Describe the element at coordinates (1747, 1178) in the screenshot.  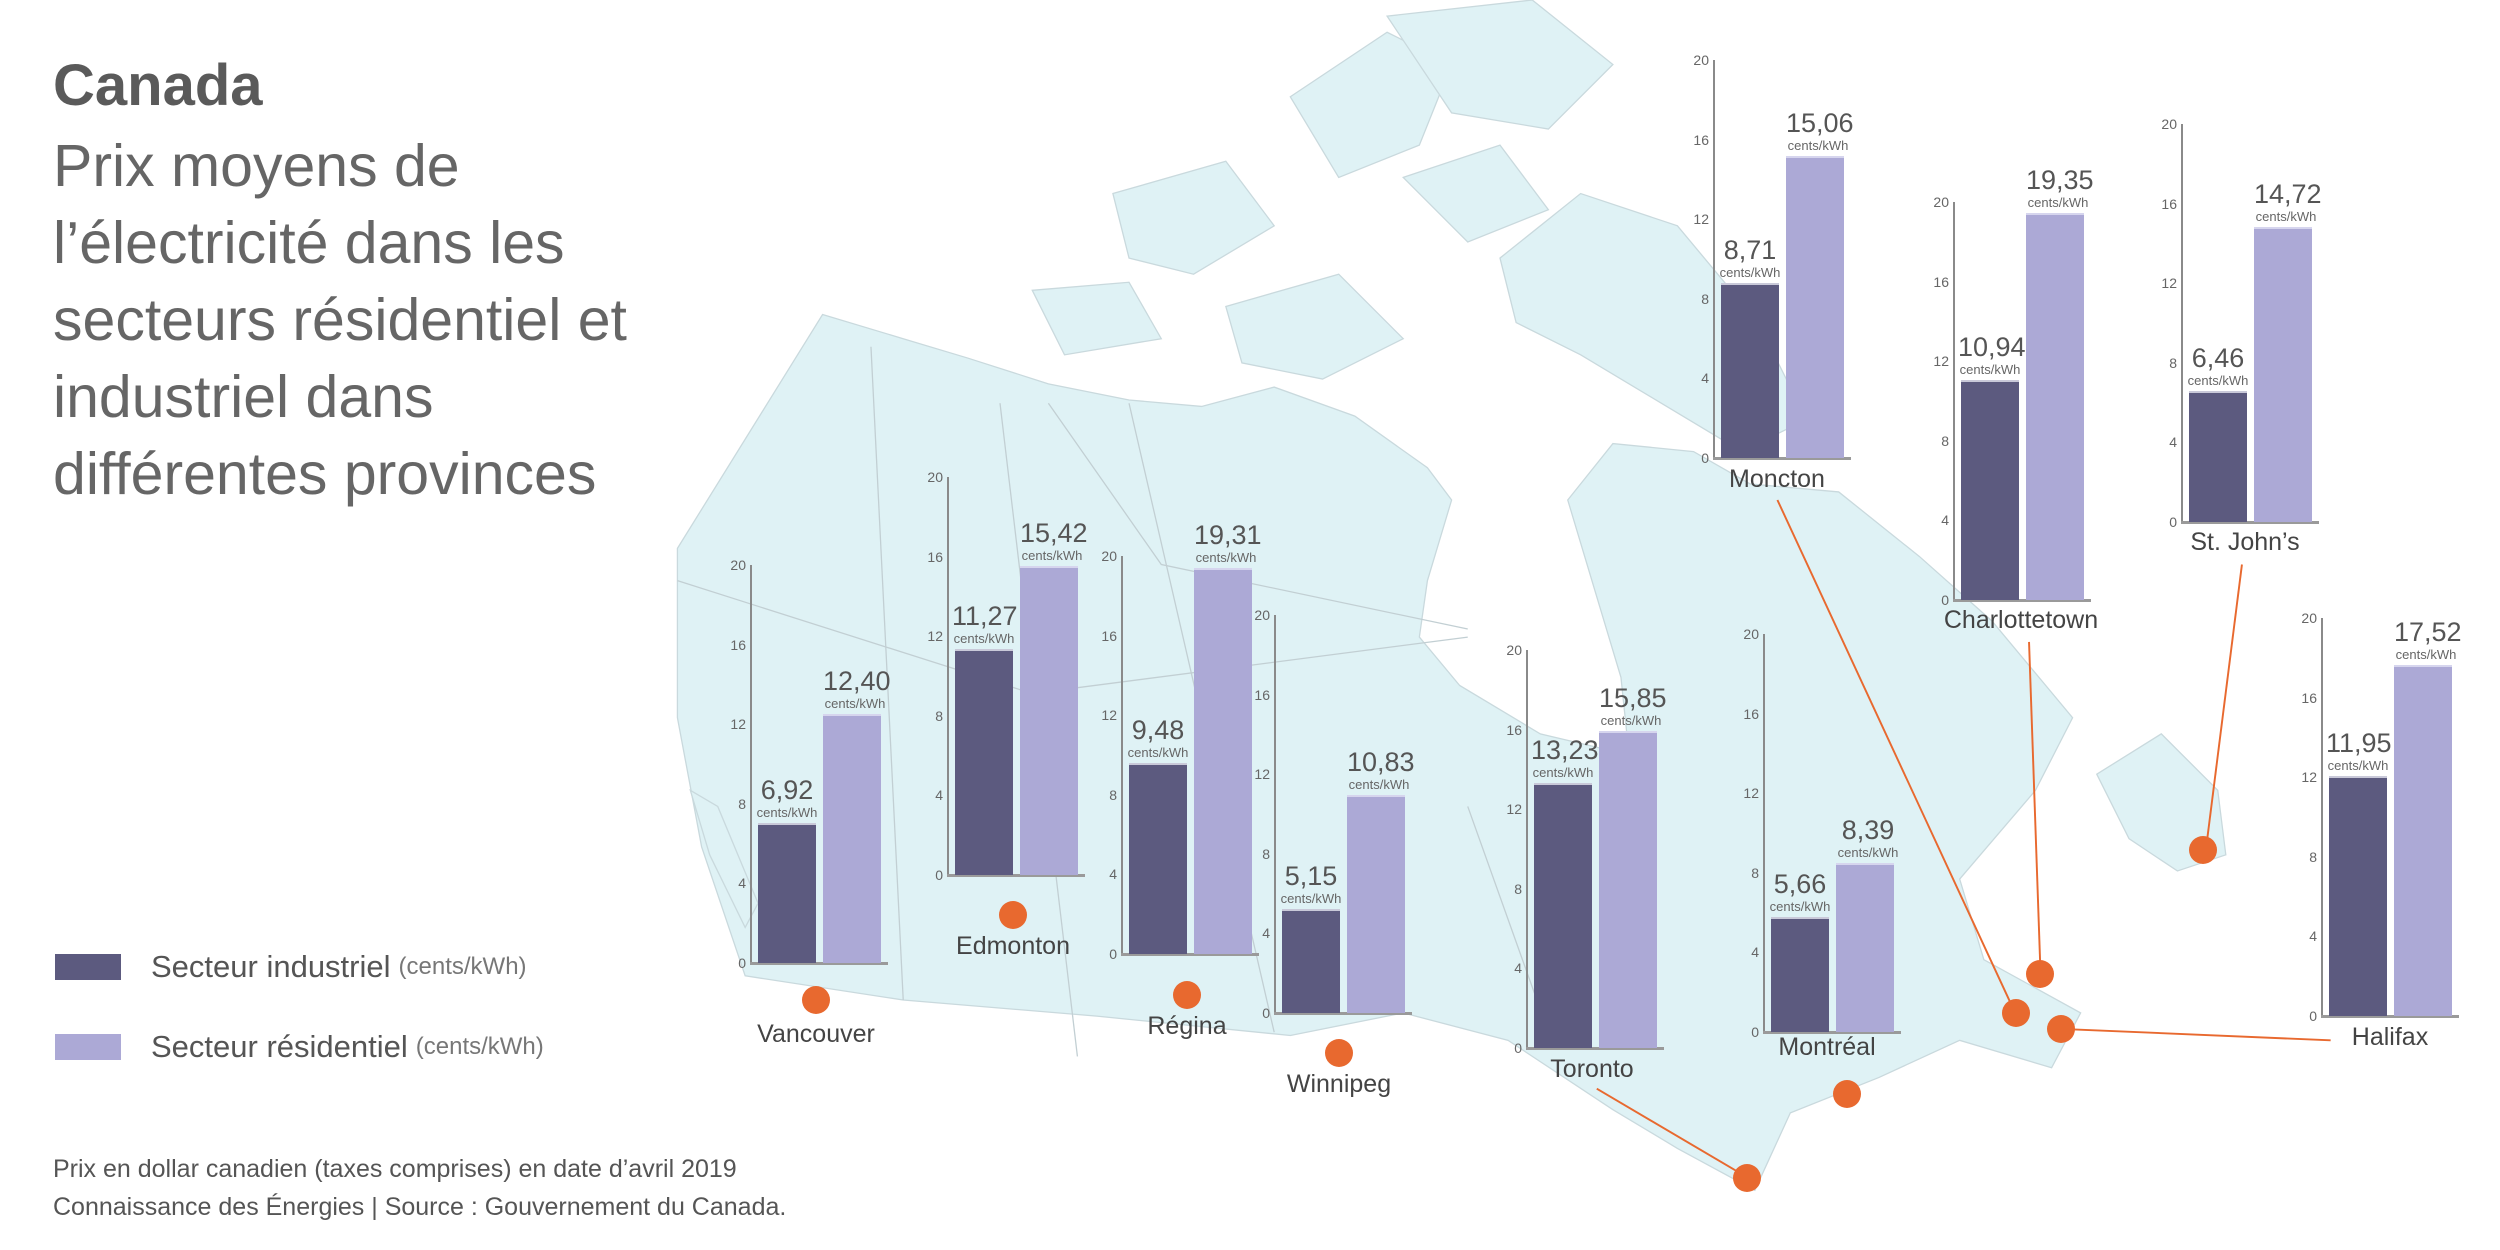
I see `city-marker-toronto` at that location.